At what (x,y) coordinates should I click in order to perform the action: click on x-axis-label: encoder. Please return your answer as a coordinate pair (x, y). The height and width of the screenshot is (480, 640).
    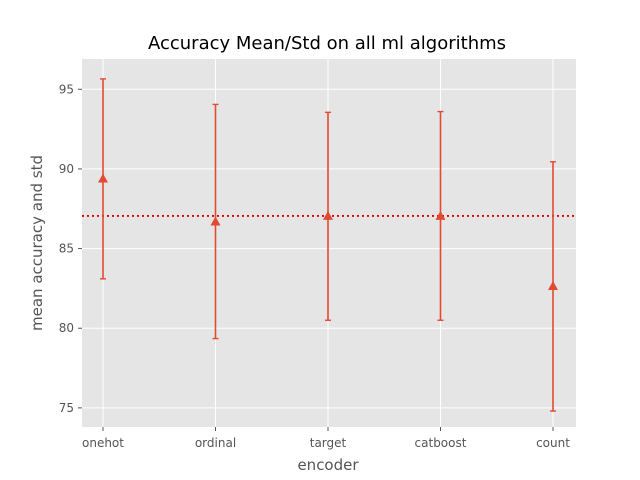
    Looking at the image, I should click on (328, 465).